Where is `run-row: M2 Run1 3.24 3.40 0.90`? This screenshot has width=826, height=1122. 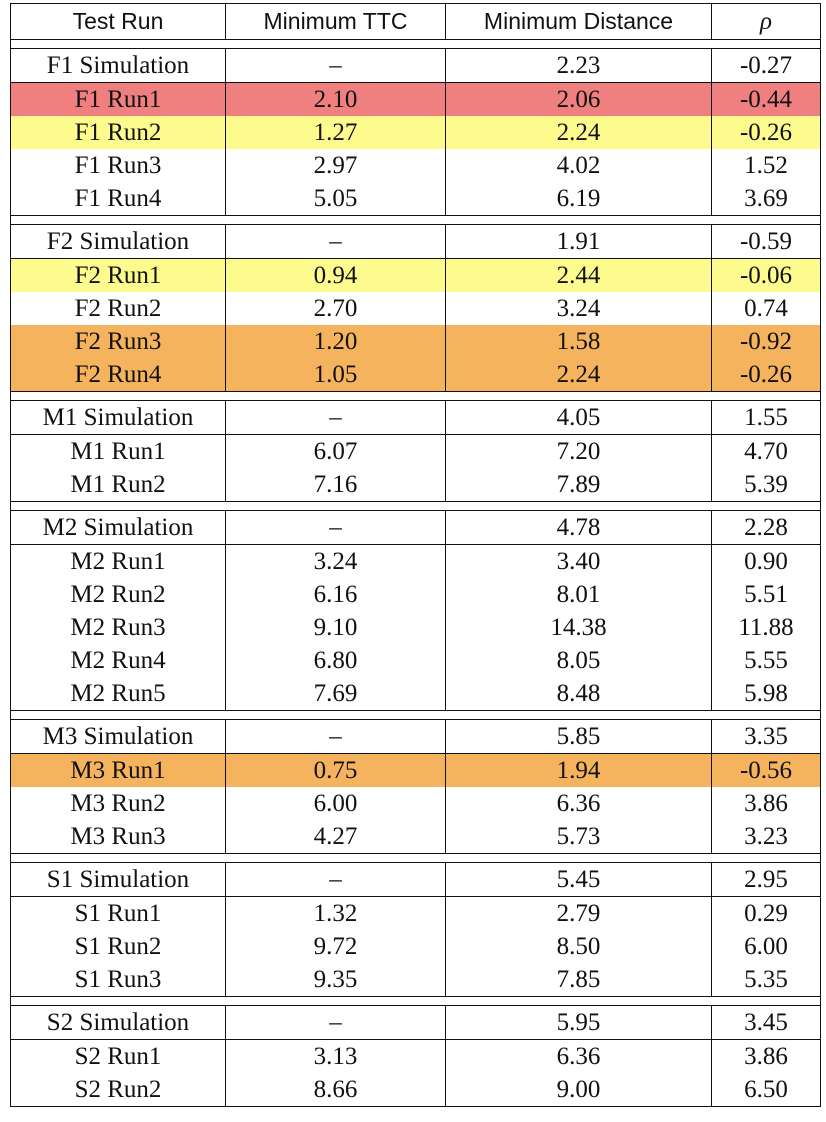 run-row: M2 Run1 3.24 3.40 0.90 is located at coordinates (415, 561).